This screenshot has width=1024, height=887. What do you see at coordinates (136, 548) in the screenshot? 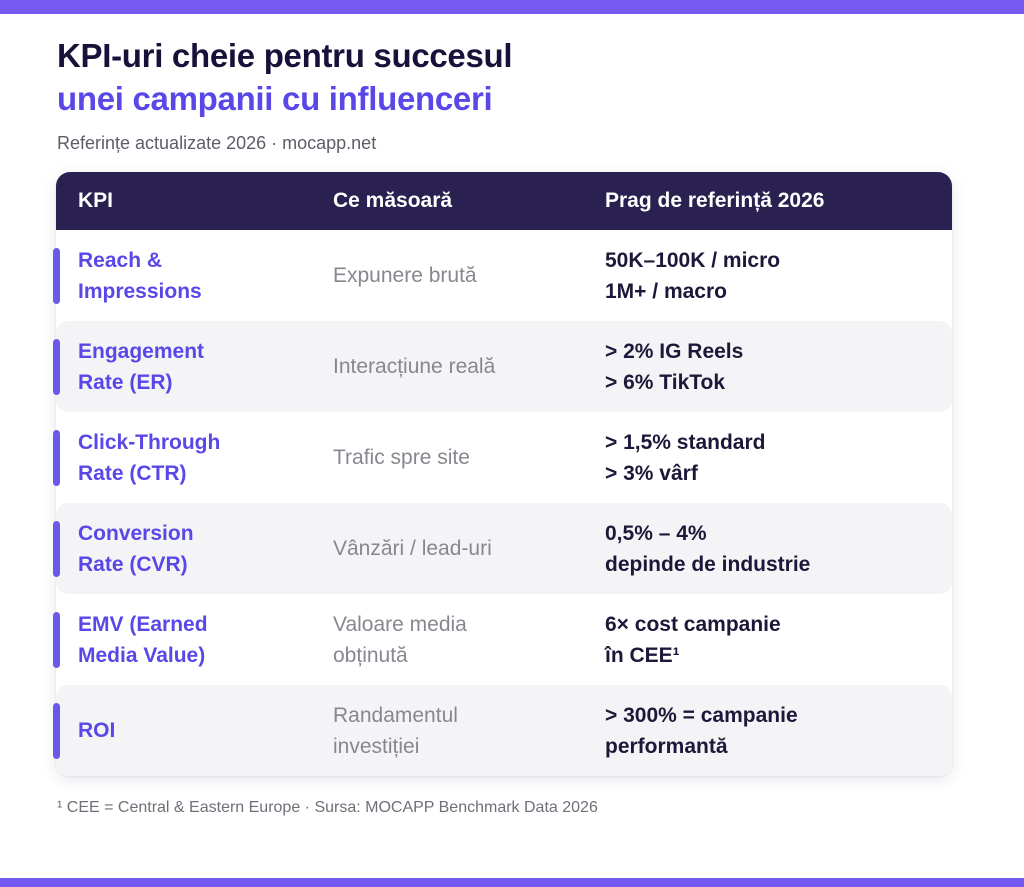
I see `kpi-name: Conversion Rate (CVR)` at bounding box center [136, 548].